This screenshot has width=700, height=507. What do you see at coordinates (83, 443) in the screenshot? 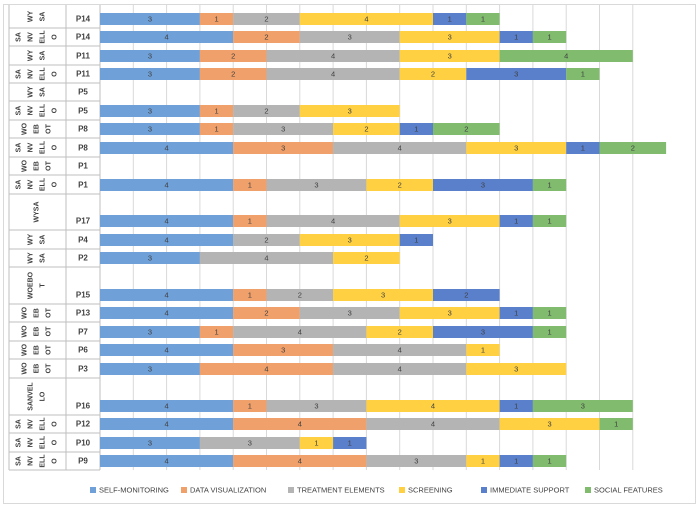
I see `participant-label: P10` at bounding box center [83, 443].